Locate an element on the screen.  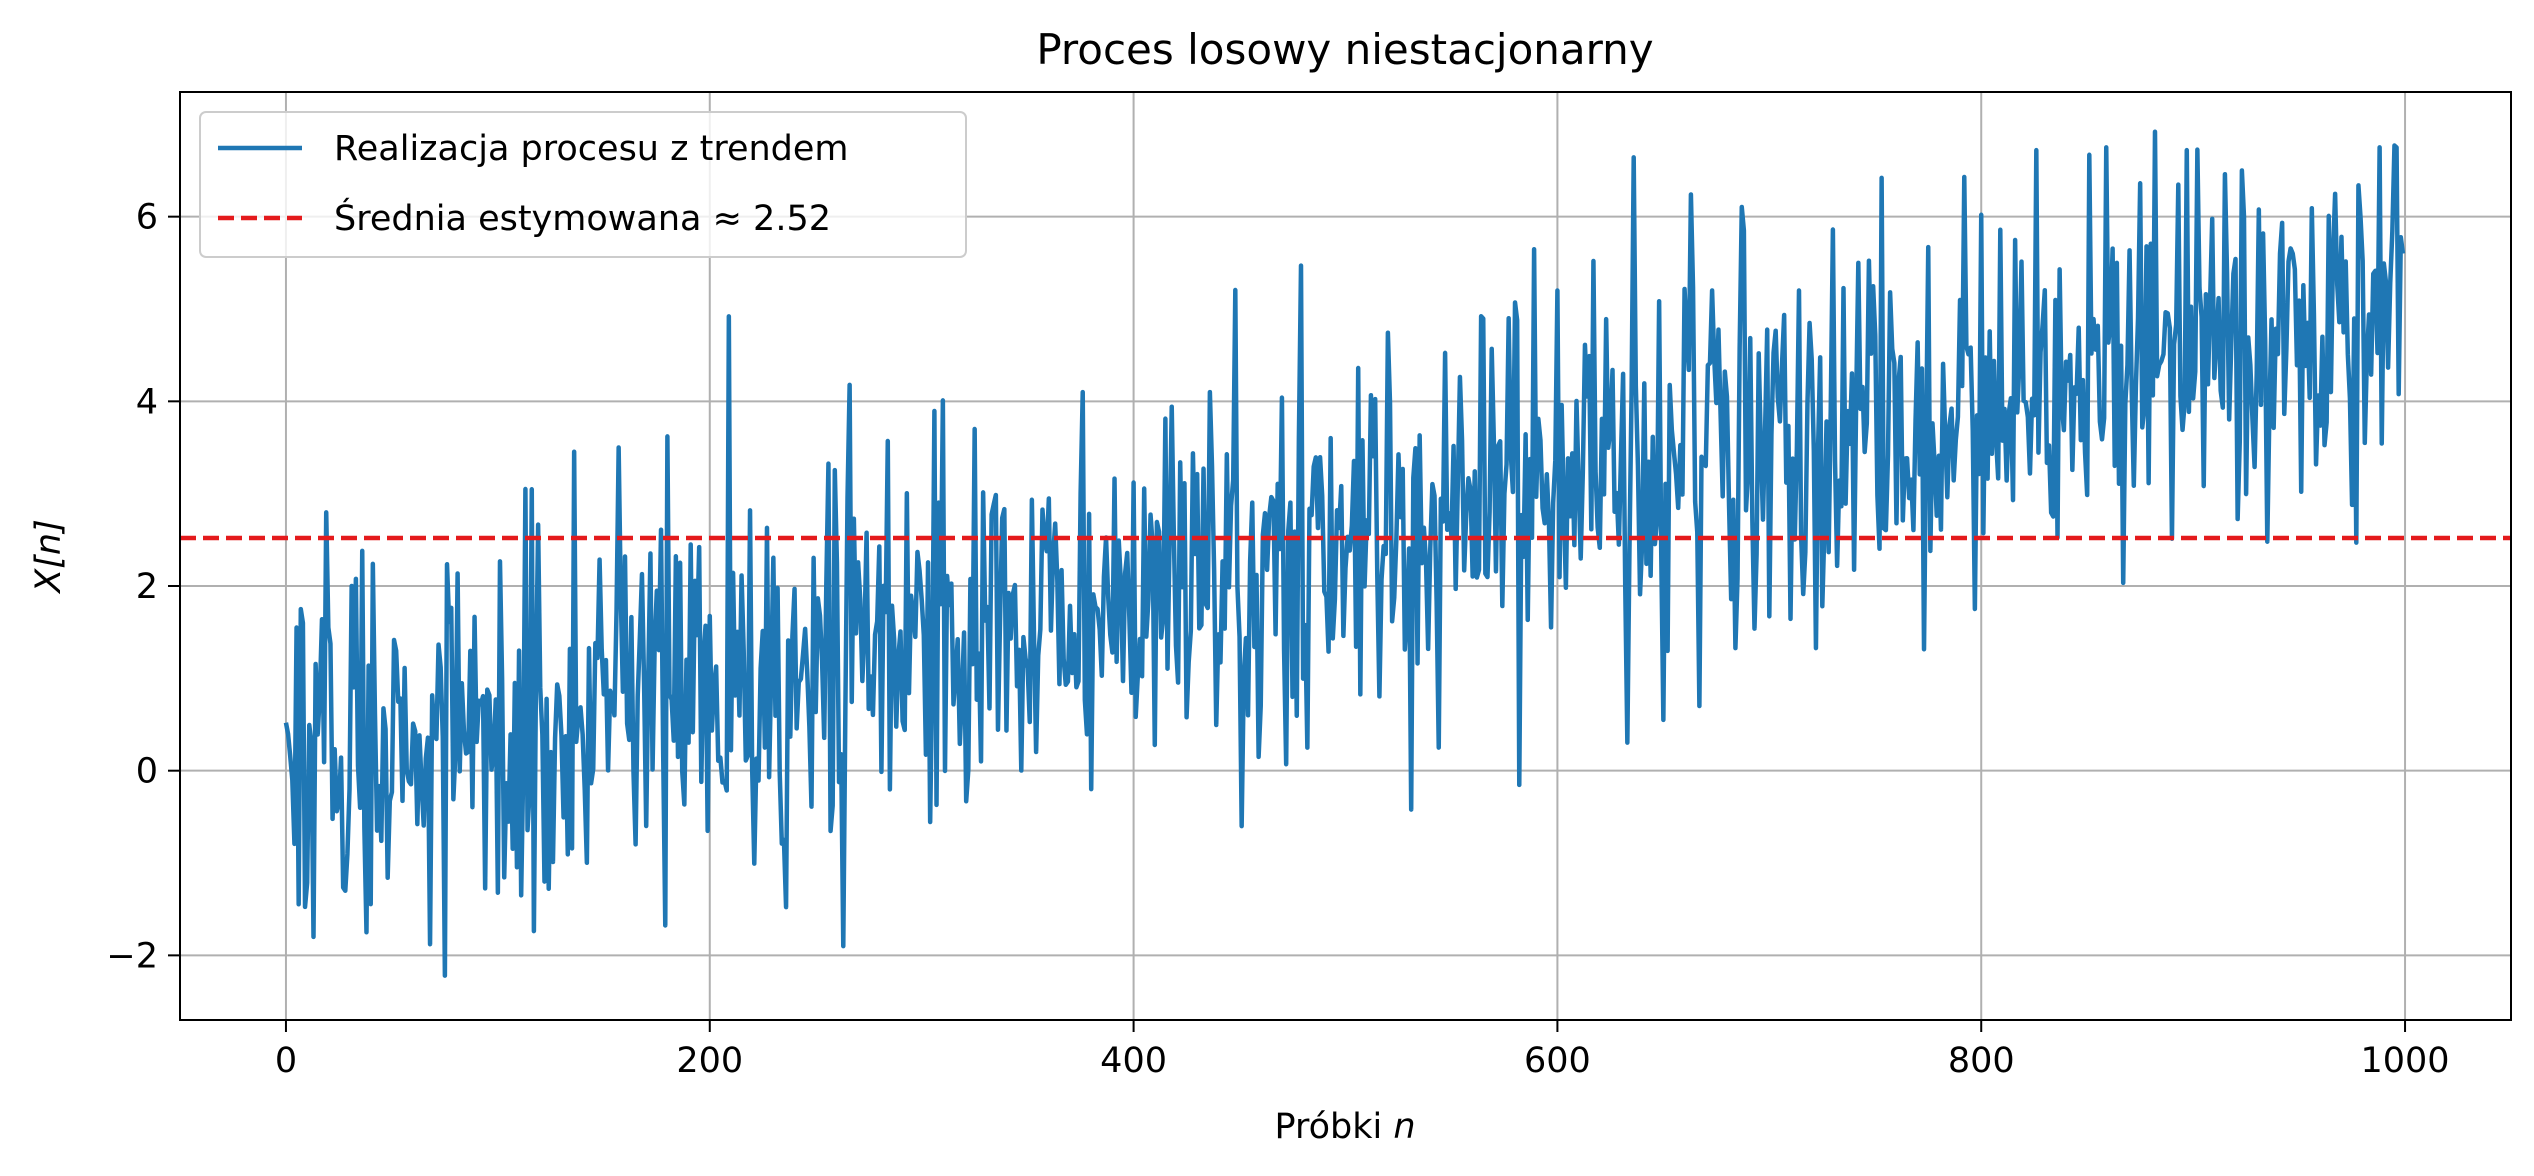
legend-label-series: Realizacja procesu z trendem is located at coordinates (591, 149).